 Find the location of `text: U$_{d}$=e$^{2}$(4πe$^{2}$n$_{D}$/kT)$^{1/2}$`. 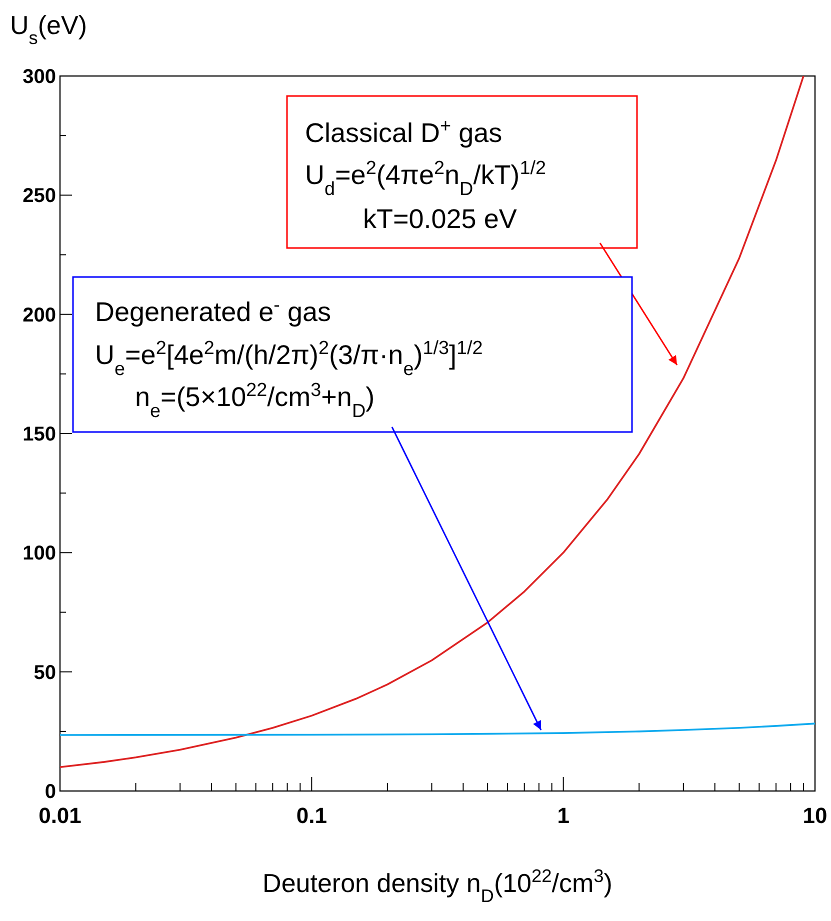

text: U$_{d}$=e$^{2}$(4πe$^{2}$n$_{D}$/kT)$^{1/2}$ is located at coordinates (425, 179).